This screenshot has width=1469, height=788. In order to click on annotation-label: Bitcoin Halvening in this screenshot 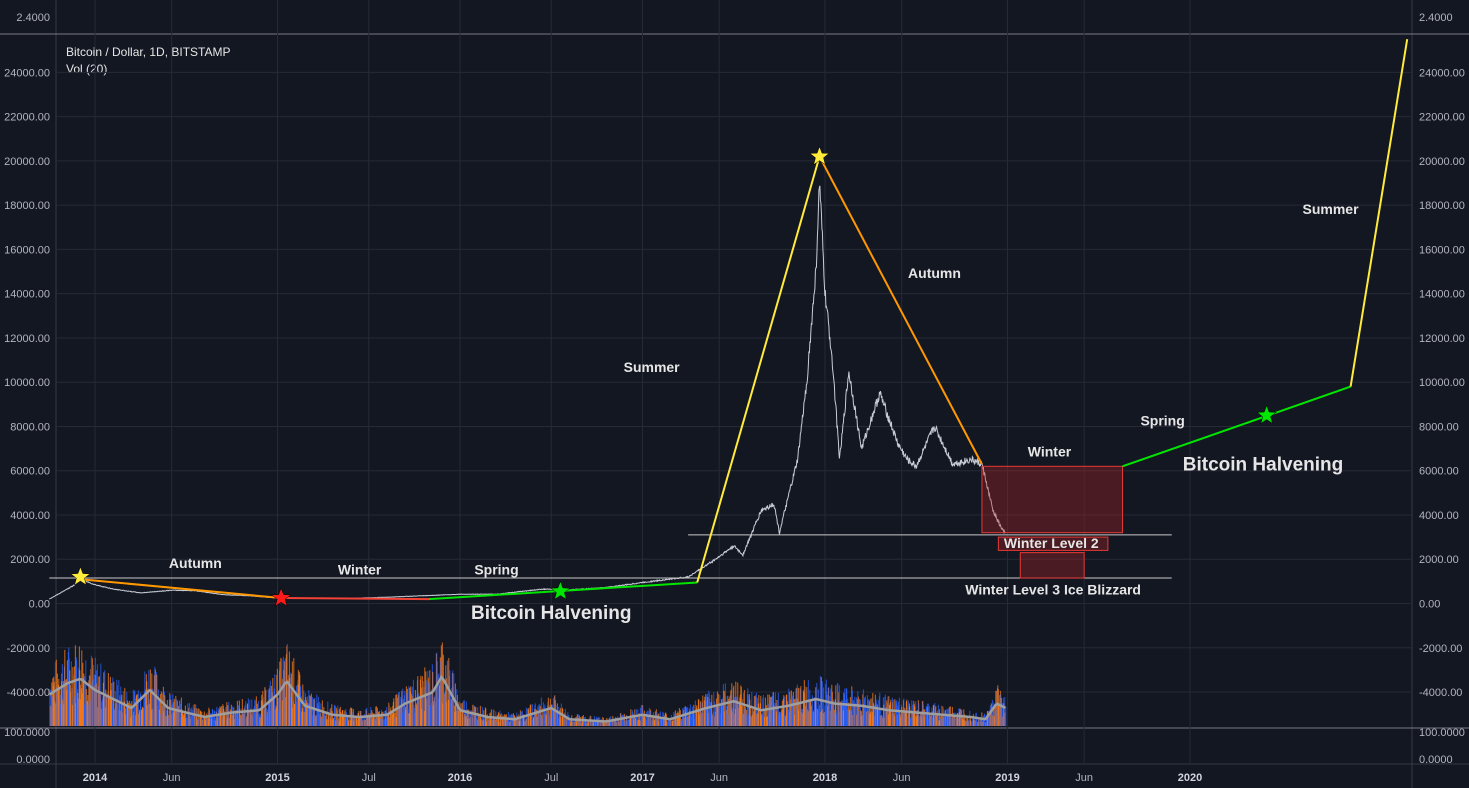, I will do `click(551, 613)`.